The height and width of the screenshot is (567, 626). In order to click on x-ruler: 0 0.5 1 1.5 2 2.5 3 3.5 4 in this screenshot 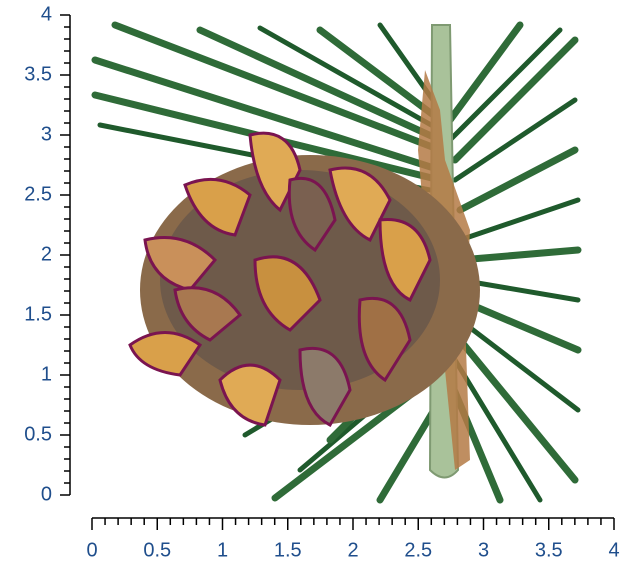, I will do `click(353, 539)`.